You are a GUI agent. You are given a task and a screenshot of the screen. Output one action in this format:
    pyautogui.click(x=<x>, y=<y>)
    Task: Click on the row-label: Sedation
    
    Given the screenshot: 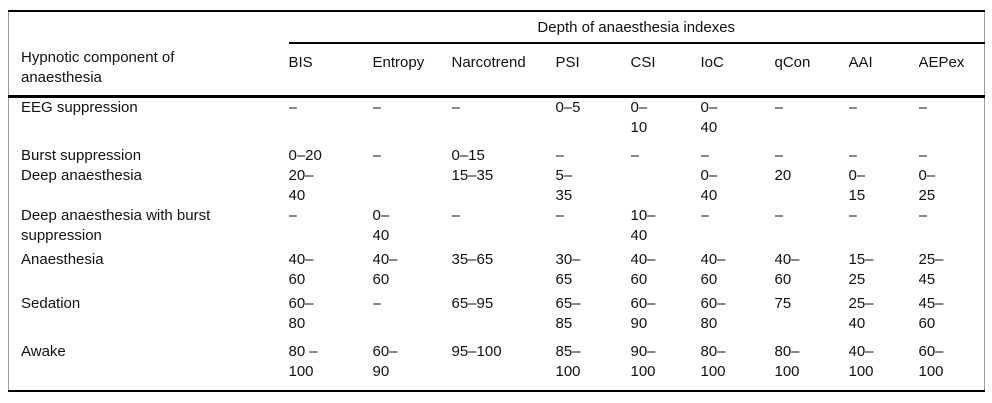 What is the action you would take?
    pyautogui.click(x=51, y=303)
    